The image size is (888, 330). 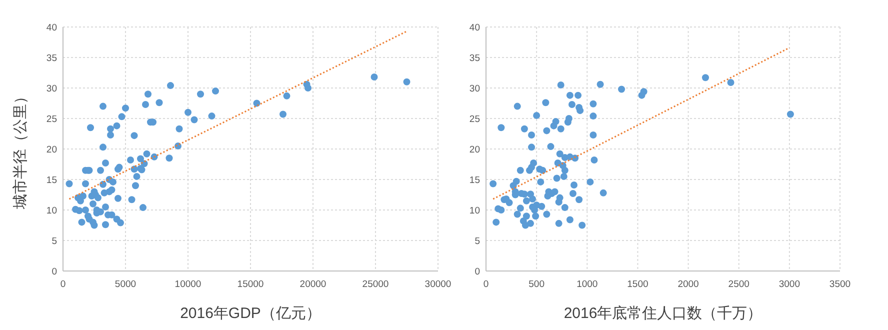 What do you see at coordinates (789, 284) in the screenshot?
I see `x-tick-label: 3000` at bounding box center [789, 284].